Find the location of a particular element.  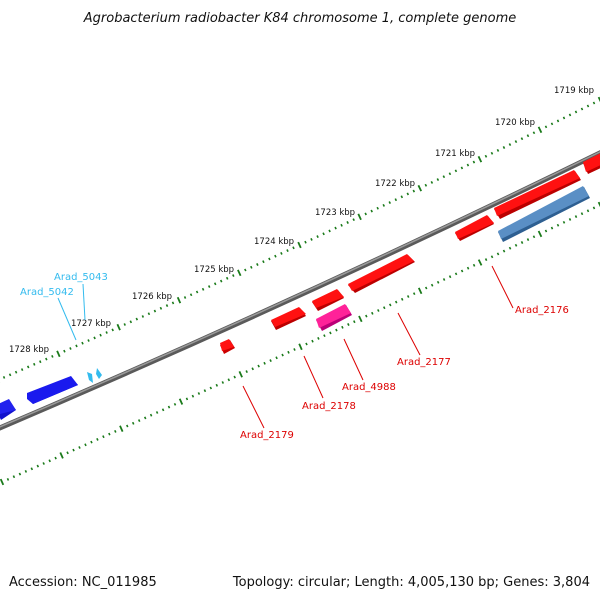

kbp-label-1728: 1728 kbp is located at coordinates (29, 350).